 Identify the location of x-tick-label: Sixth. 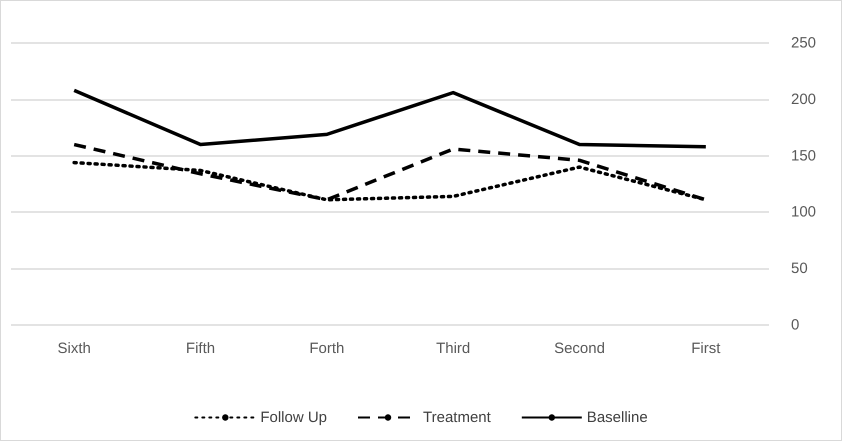
(74, 348).